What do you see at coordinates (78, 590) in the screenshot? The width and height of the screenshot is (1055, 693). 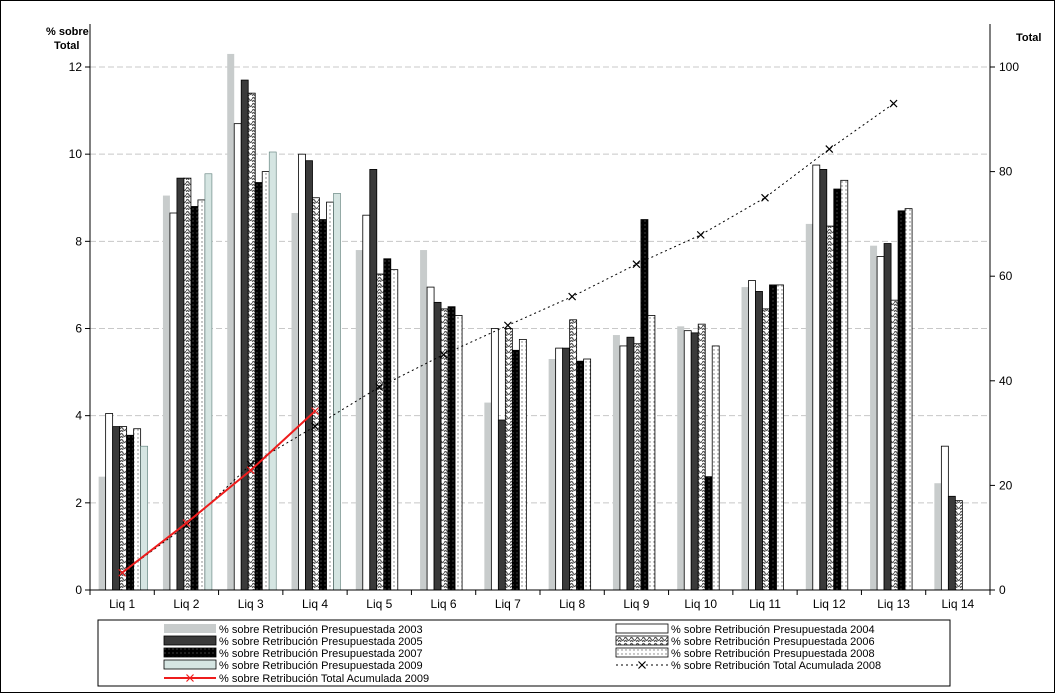 I see `y-left-tick-label: 0` at bounding box center [78, 590].